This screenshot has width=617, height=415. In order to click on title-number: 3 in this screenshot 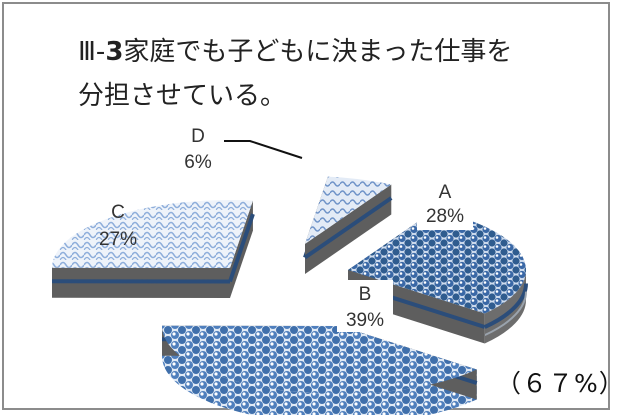, I will do `click(114, 52)`.